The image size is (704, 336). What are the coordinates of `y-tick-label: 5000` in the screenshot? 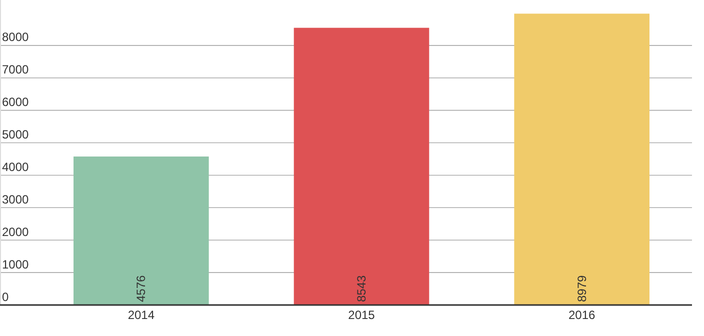 It's located at (16, 135).